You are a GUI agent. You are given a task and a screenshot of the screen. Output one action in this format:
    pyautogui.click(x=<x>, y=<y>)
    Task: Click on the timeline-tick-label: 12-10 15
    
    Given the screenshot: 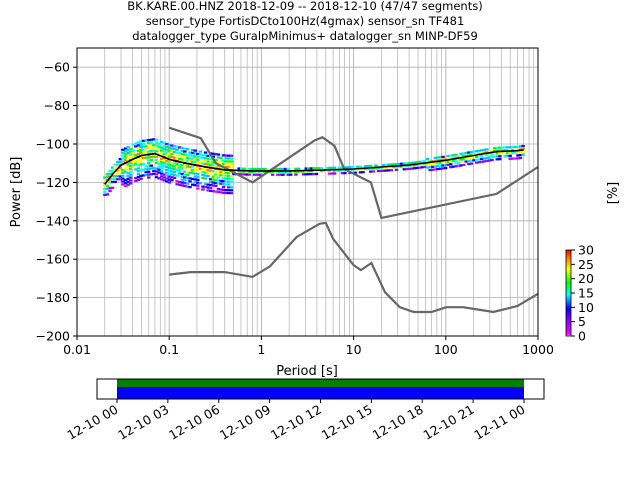 What is the action you would take?
    pyautogui.click(x=347, y=422)
    